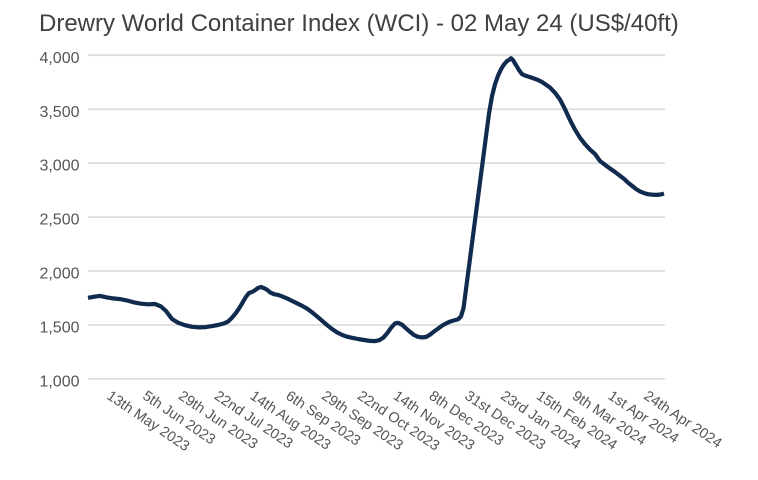 The image size is (758, 480). Describe the element at coordinates (59, 274) in the screenshot. I see `svg-text: 2,000` at that location.